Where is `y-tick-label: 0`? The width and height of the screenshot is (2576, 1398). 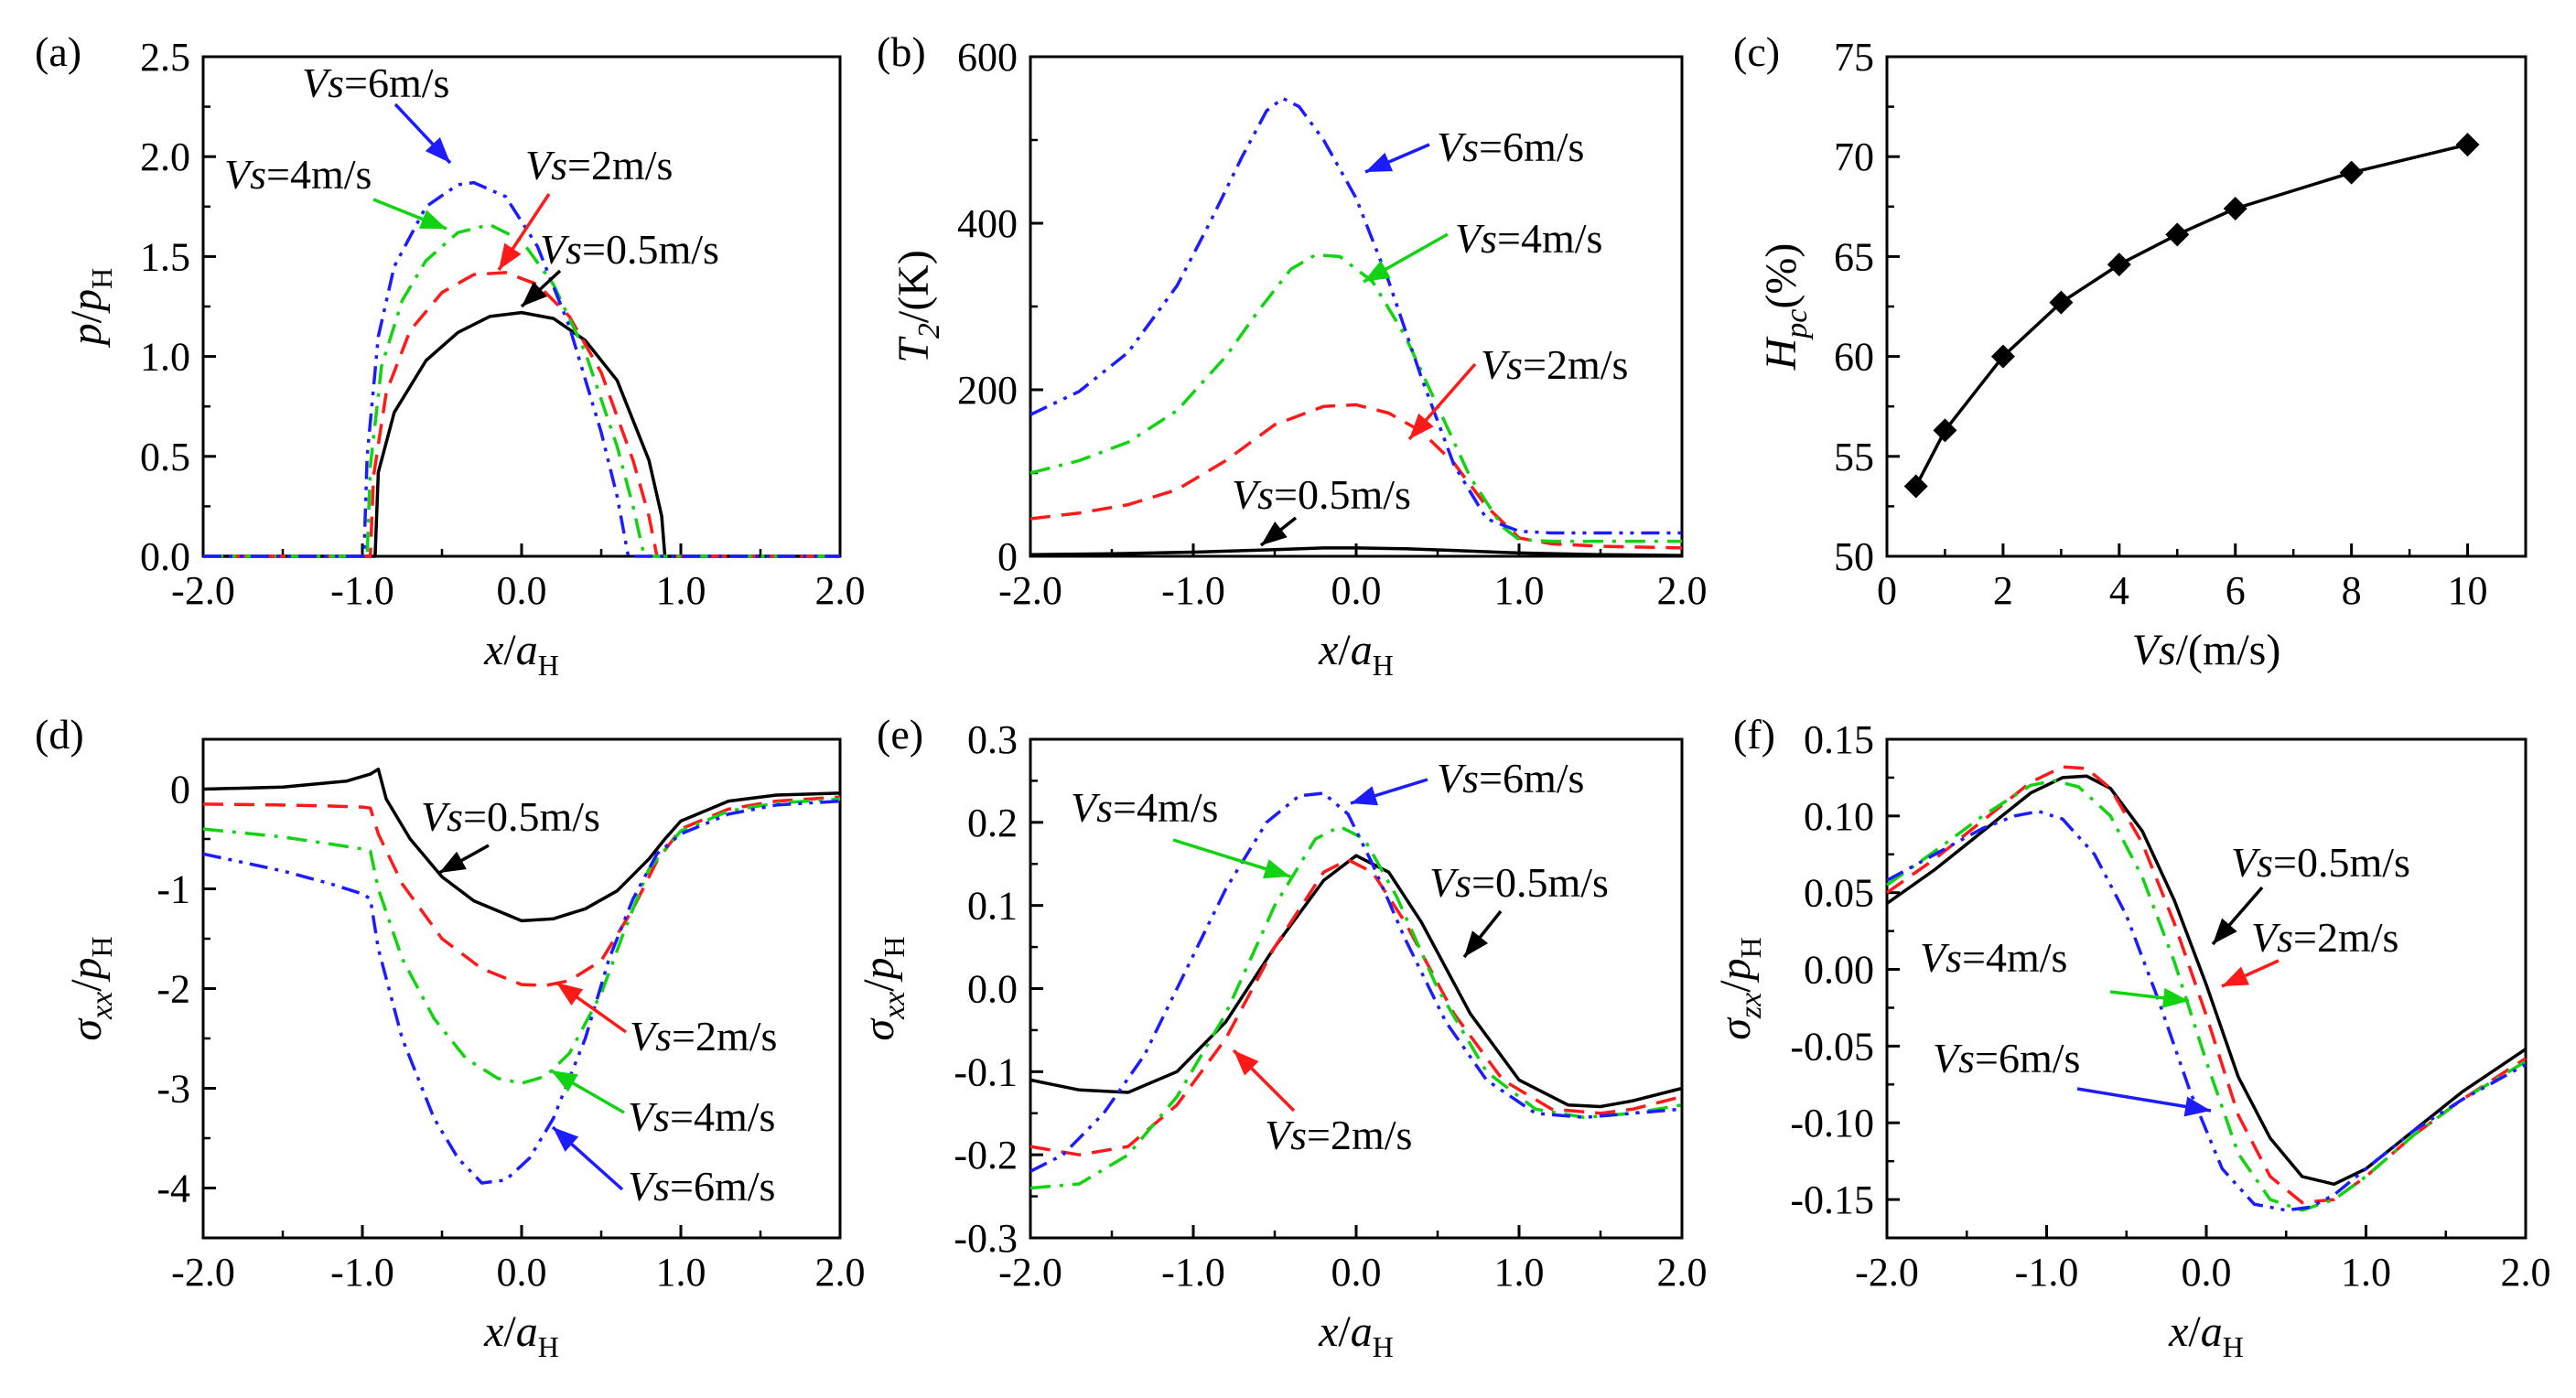
y-tick-label: 0 is located at coordinates (180, 790).